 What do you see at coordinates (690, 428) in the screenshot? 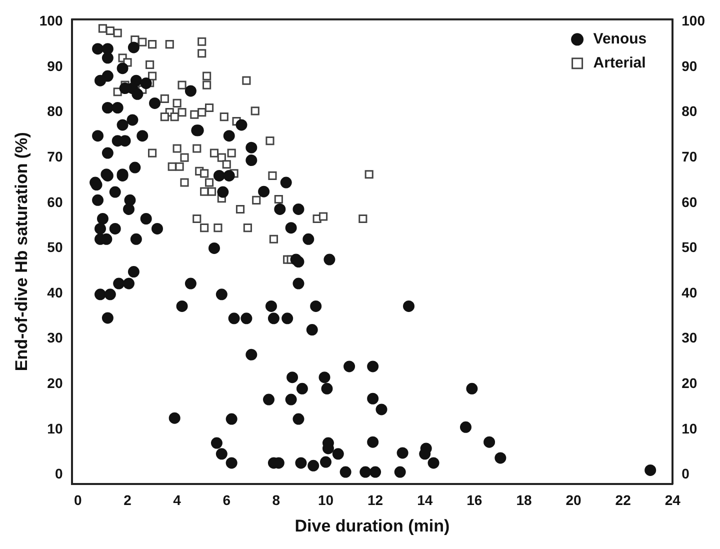
I see `y2-tick-label: 10` at bounding box center [690, 428].